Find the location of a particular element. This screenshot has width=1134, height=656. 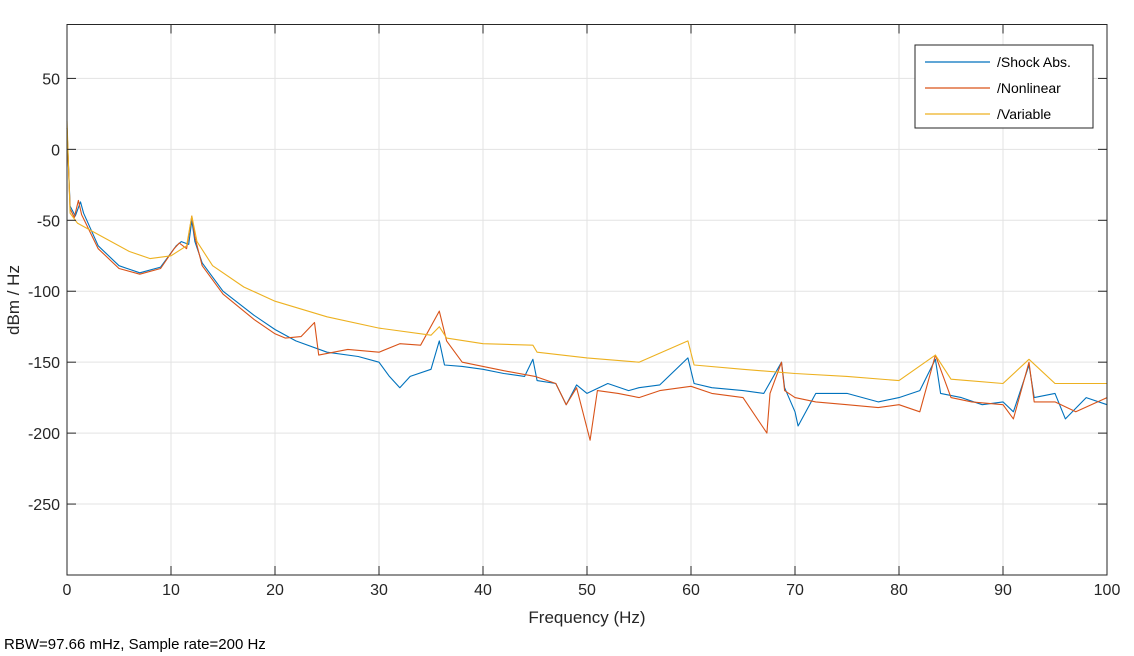

x-tick-label: 30 is located at coordinates (379, 590).